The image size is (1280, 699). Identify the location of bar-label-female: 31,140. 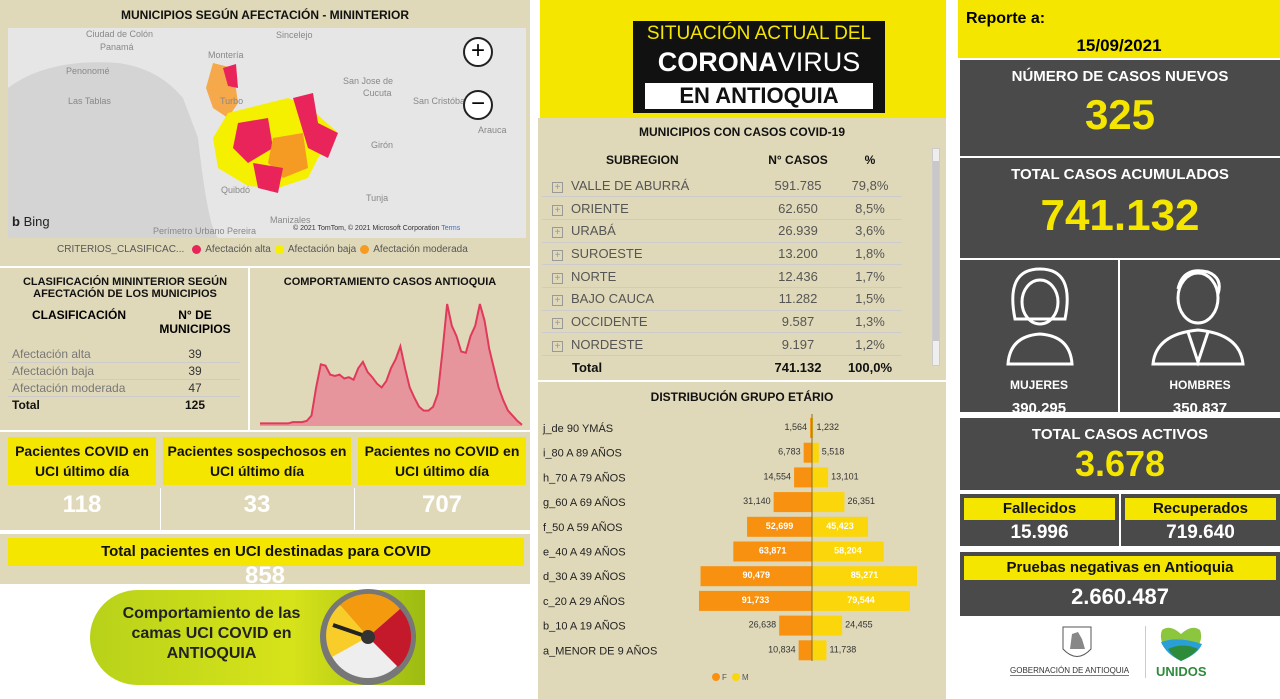
(757, 501).